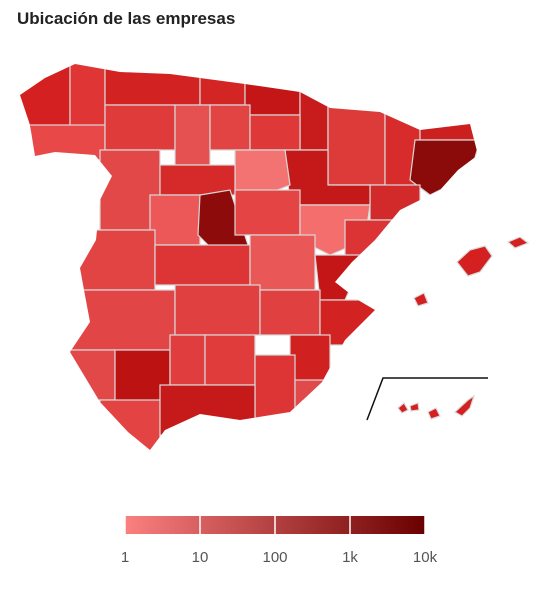 This screenshot has width=559, height=589. Describe the element at coordinates (125, 557) in the screenshot. I see `legend-tick-label: 1` at that location.